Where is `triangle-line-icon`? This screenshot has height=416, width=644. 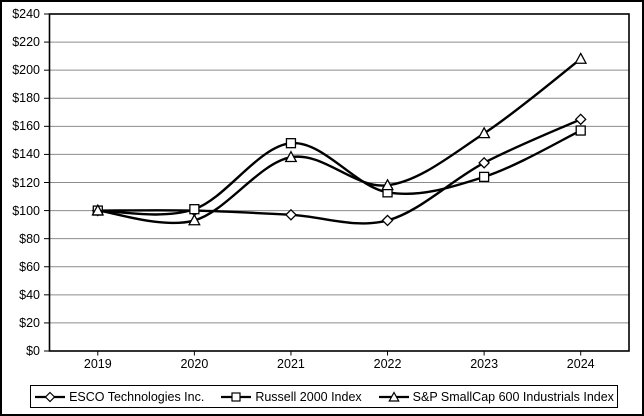
triangle-line-icon is located at coordinates (393, 396).